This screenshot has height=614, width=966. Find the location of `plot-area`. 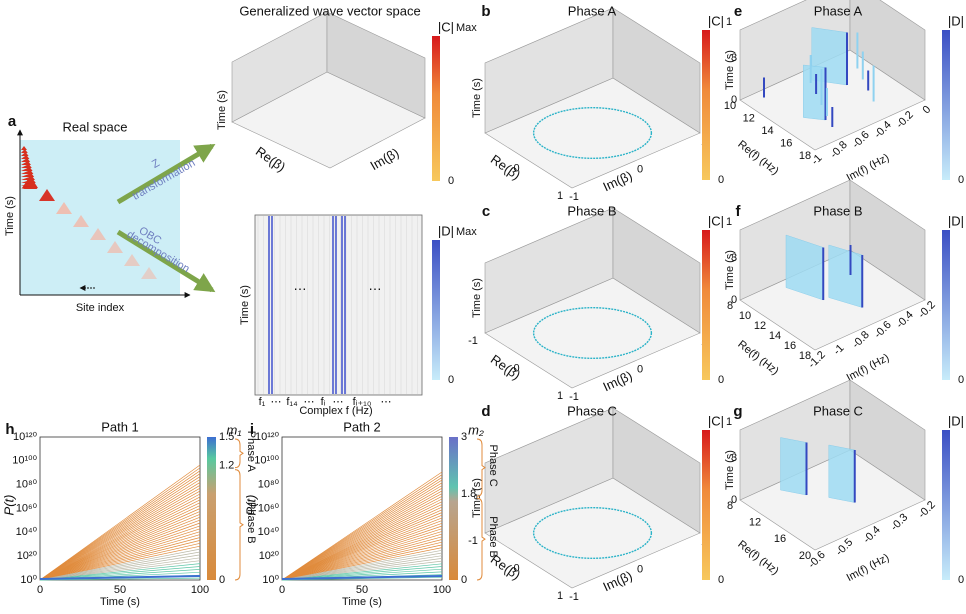

plot-area is located at coordinates (362, 508).